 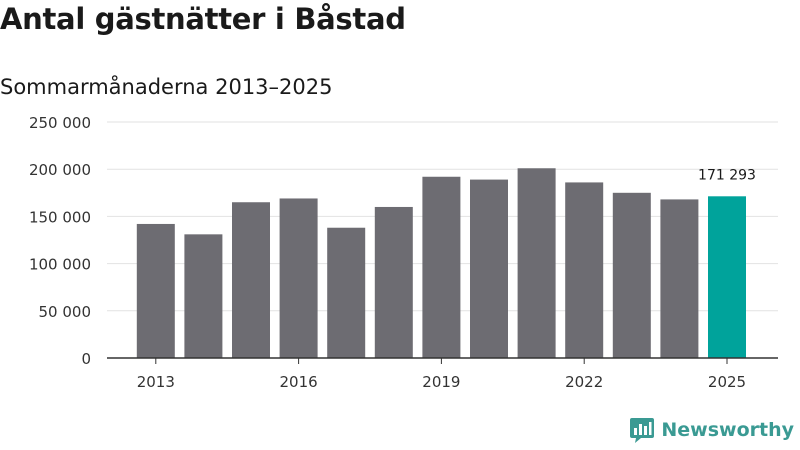 What do you see at coordinates (727, 175) in the screenshot?
I see `data-label: 171 293` at bounding box center [727, 175].